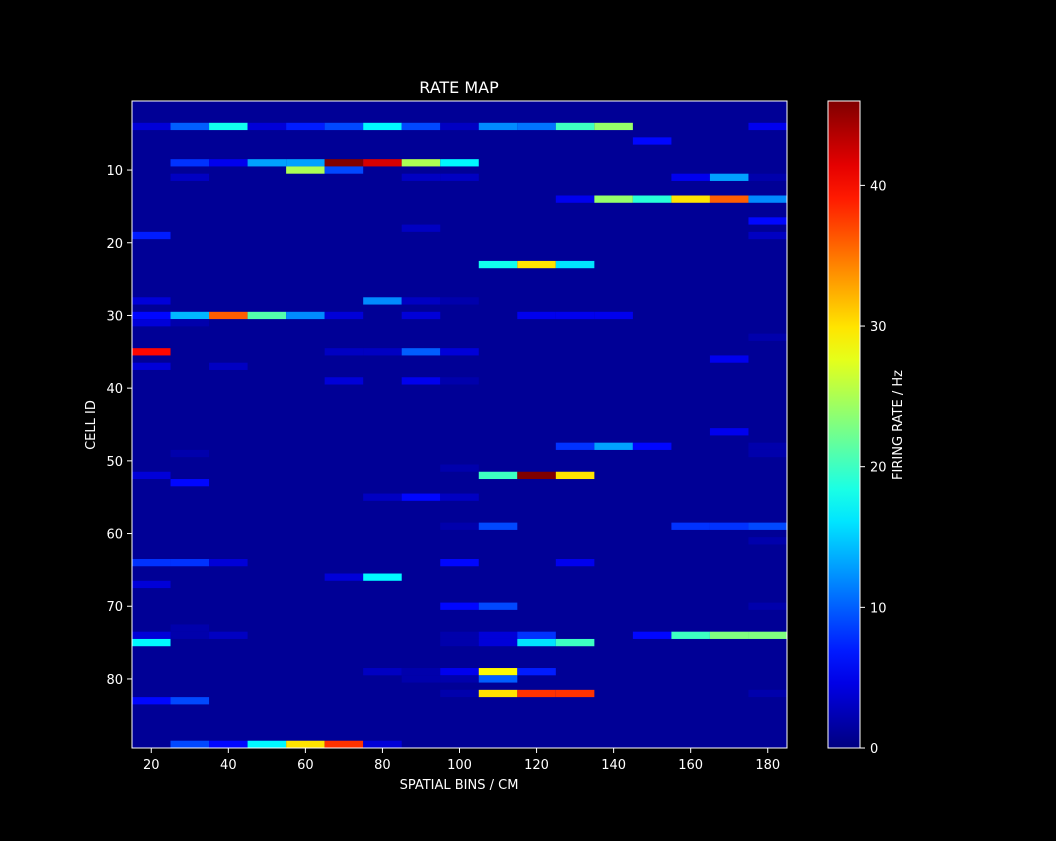 This screenshot has width=1056, height=841. What do you see at coordinates (878, 327) in the screenshot?
I see `colorbar-tick-label: 30` at bounding box center [878, 327].